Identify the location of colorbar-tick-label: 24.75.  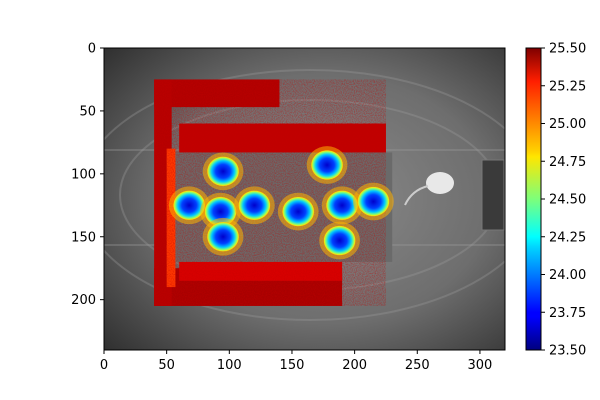
(567, 162).